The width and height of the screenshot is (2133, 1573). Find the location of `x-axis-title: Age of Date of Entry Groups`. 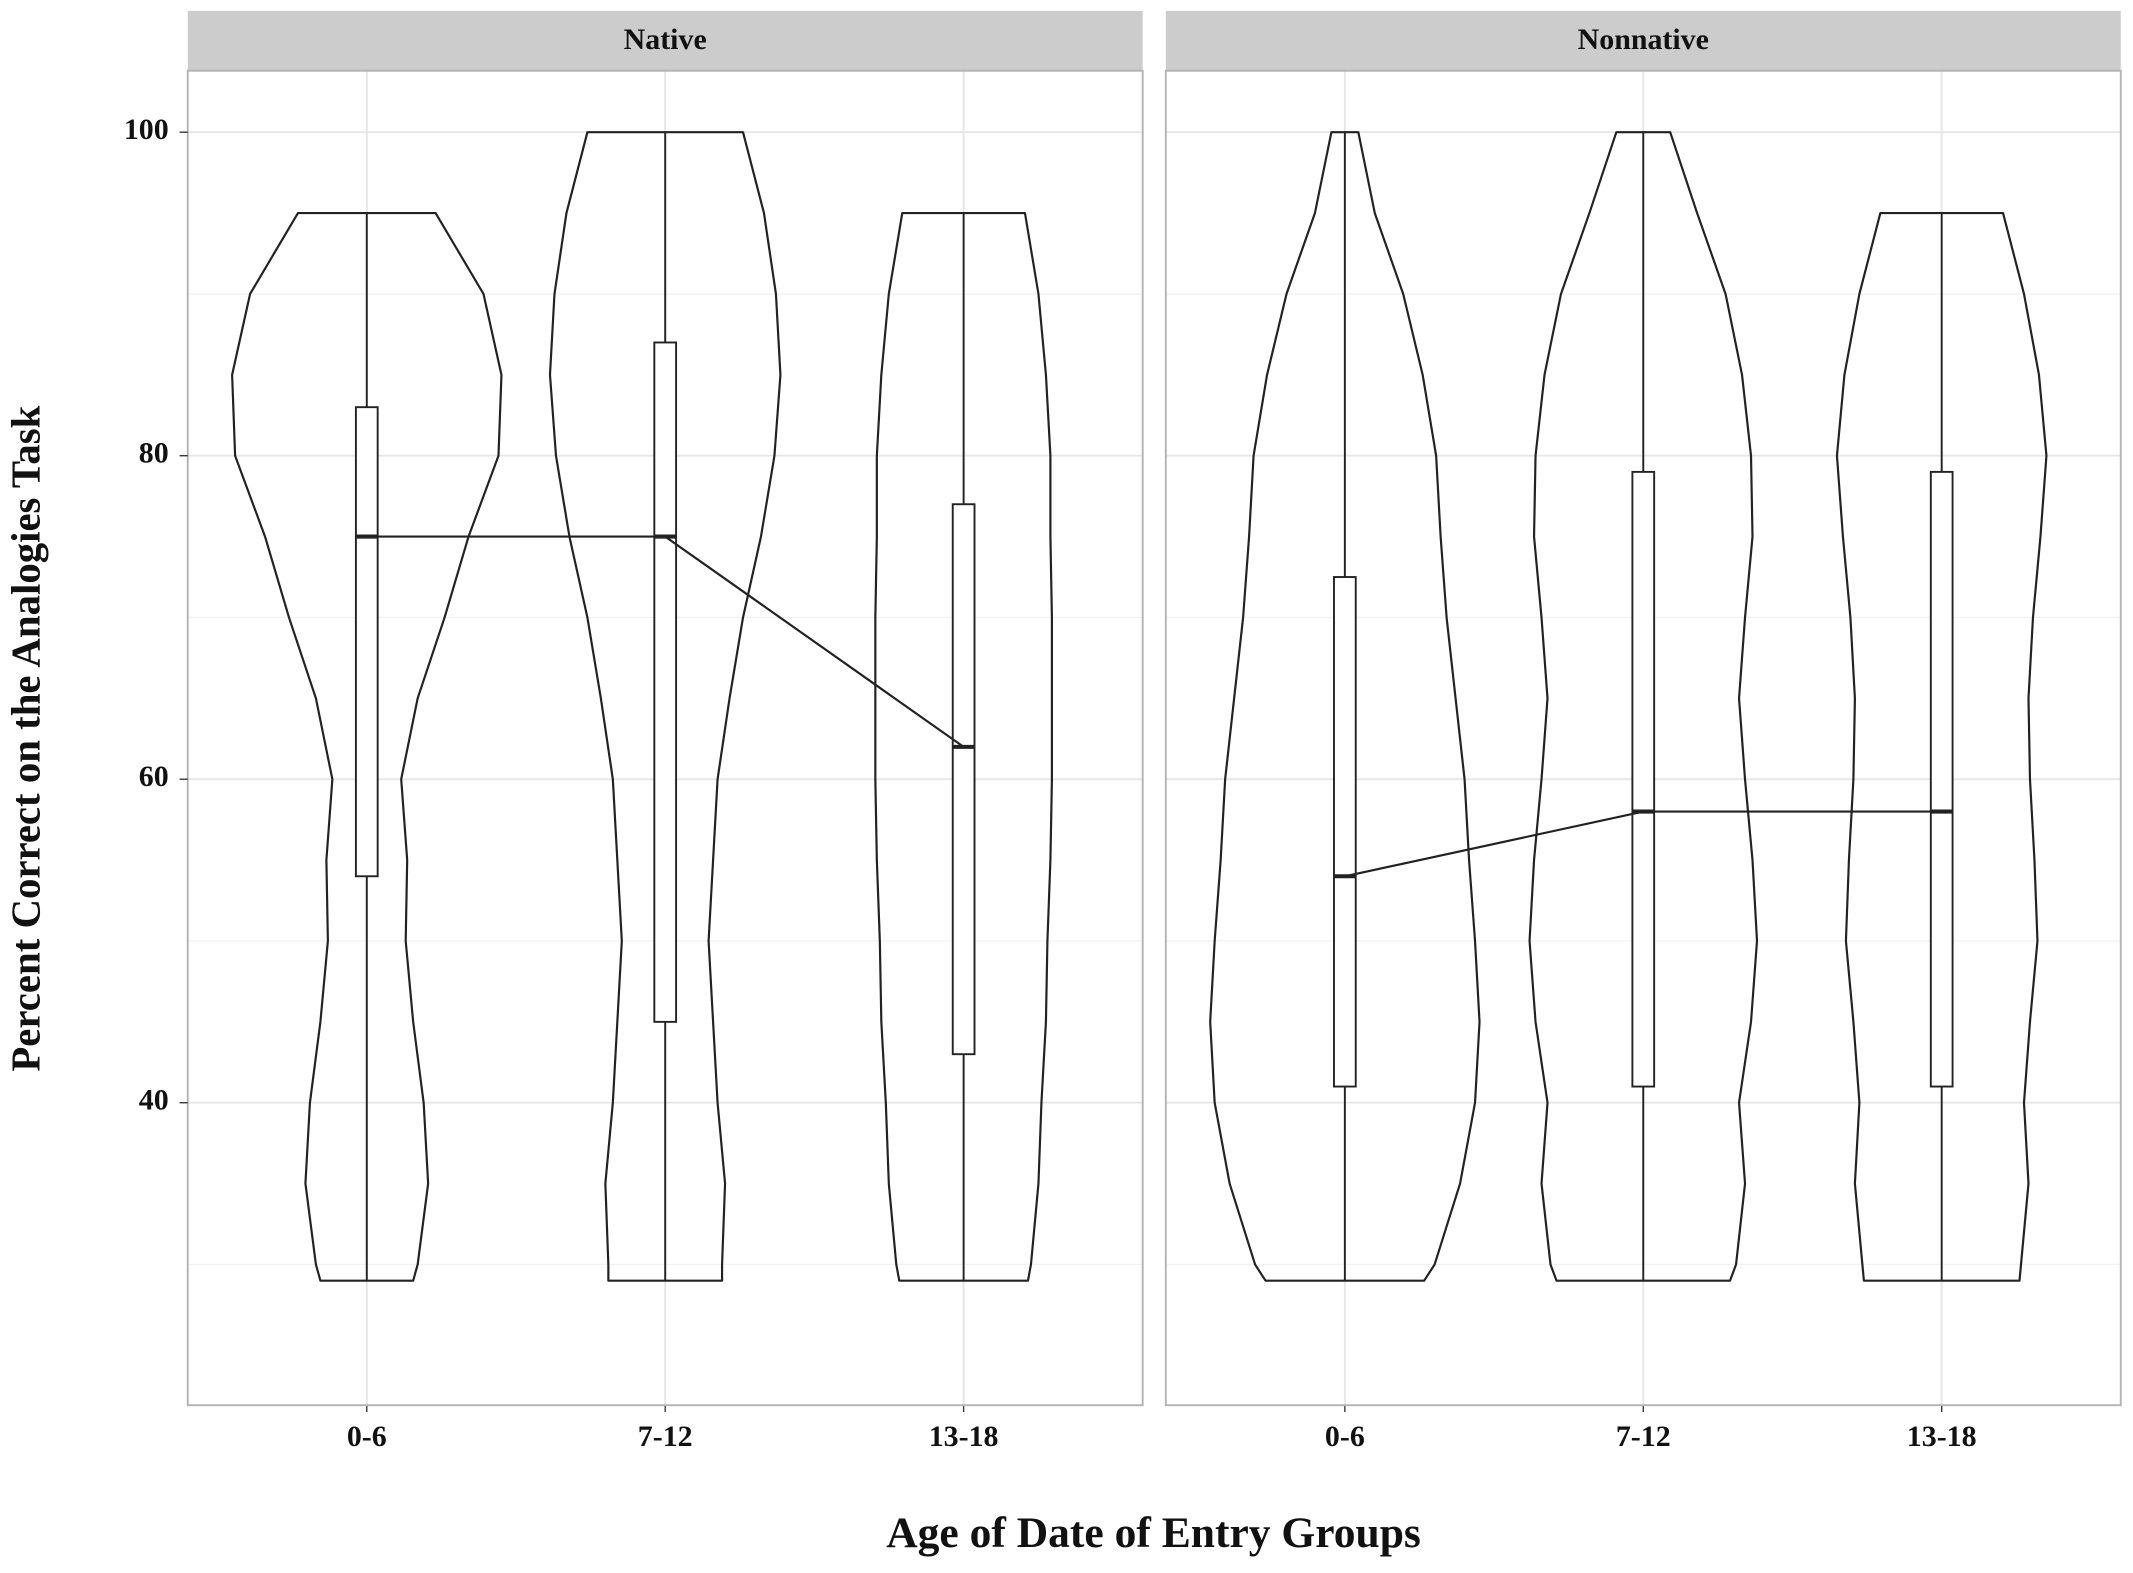

x-axis-title: Age of Date of Entry Groups is located at coordinates (1153, 1533).